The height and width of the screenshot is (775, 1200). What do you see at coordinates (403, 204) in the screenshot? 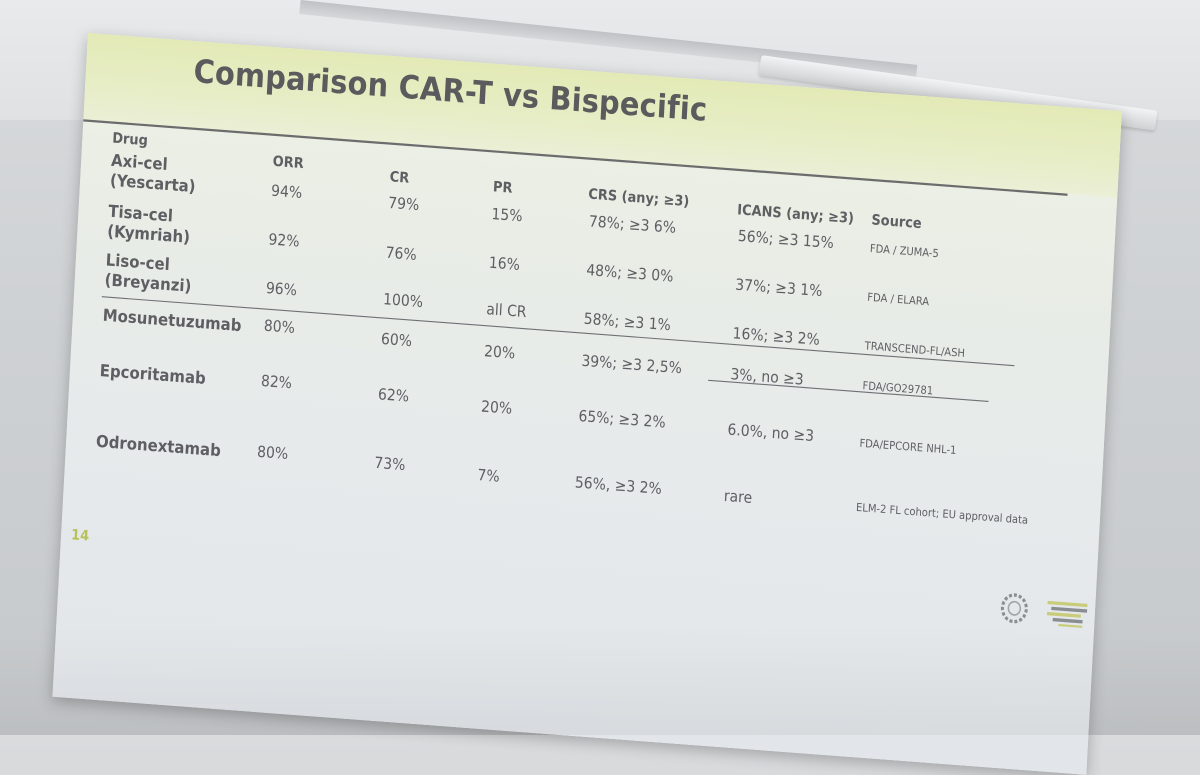
I see `cell-cr: 79%` at bounding box center [403, 204].